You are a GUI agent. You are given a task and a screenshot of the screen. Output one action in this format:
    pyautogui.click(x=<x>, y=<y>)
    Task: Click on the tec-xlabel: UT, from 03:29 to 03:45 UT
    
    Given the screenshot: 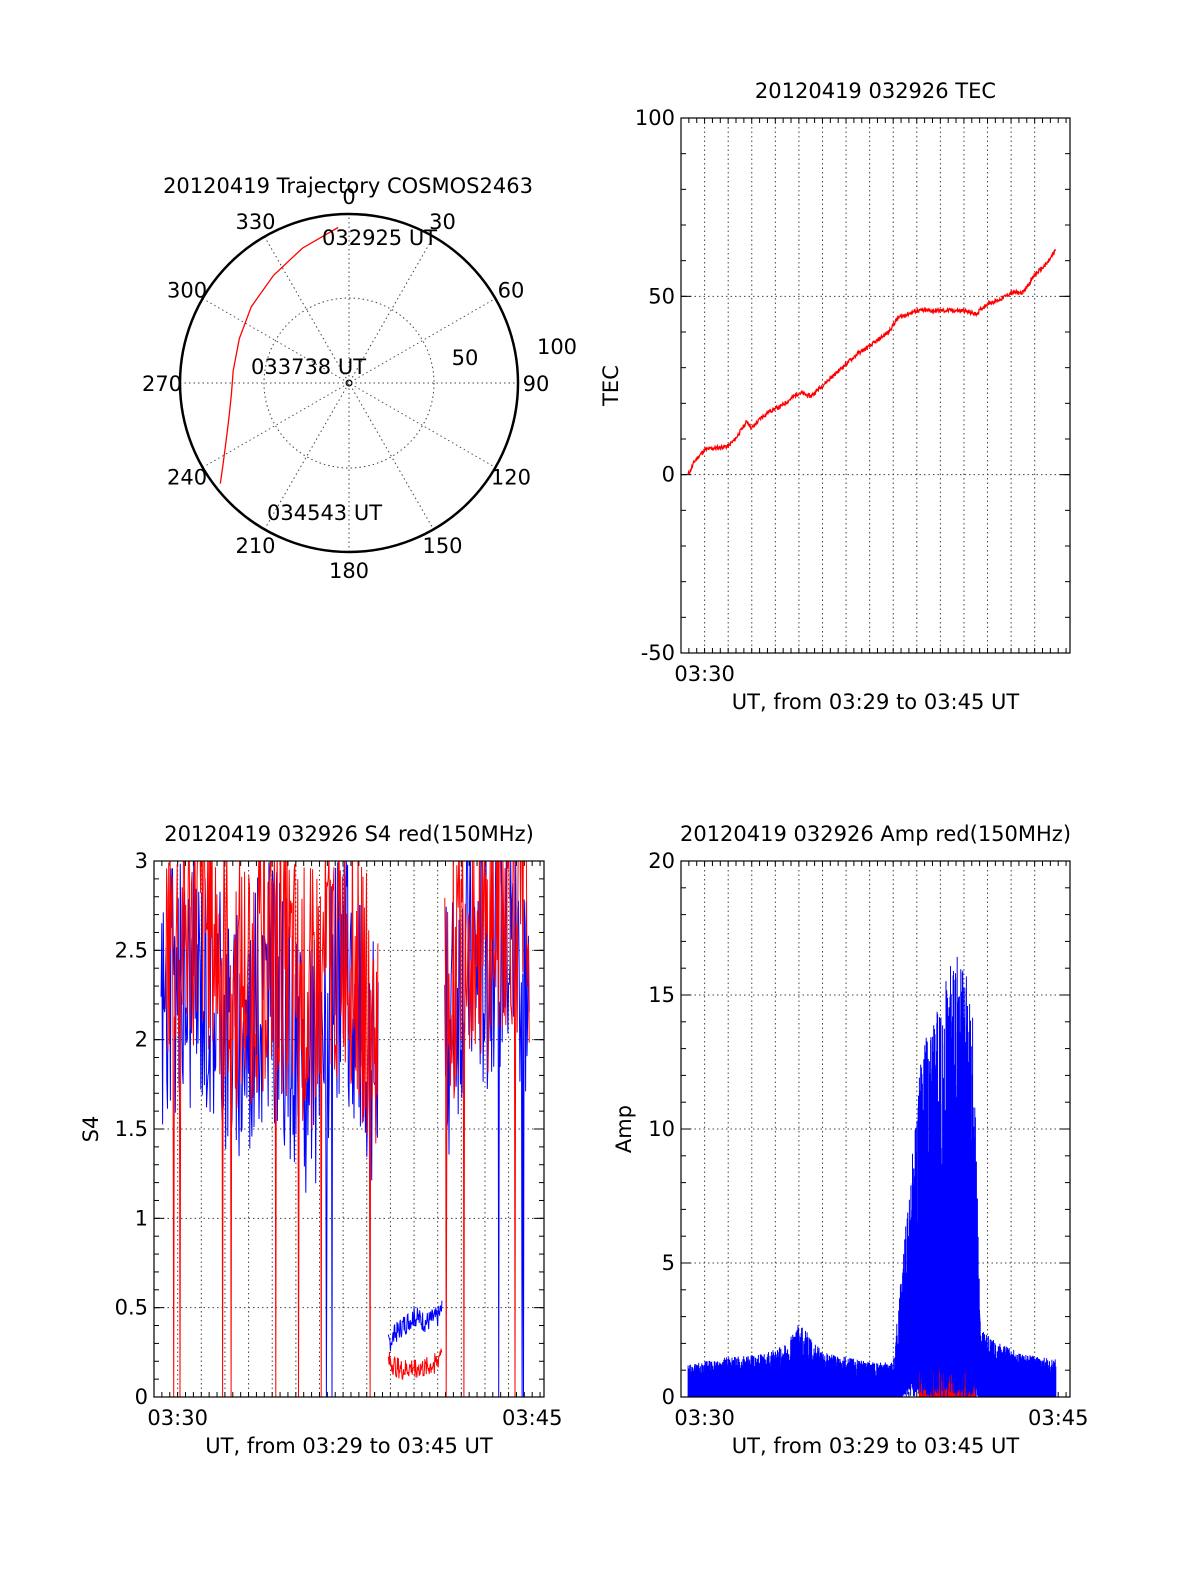 What is the action you would take?
    pyautogui.click(x=876, y=702)
    